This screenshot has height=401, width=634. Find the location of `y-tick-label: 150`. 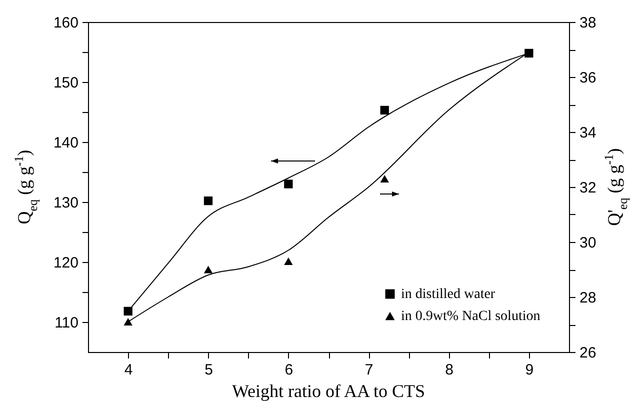

y-tick-label: 150 is located at coordinates (65, 83).